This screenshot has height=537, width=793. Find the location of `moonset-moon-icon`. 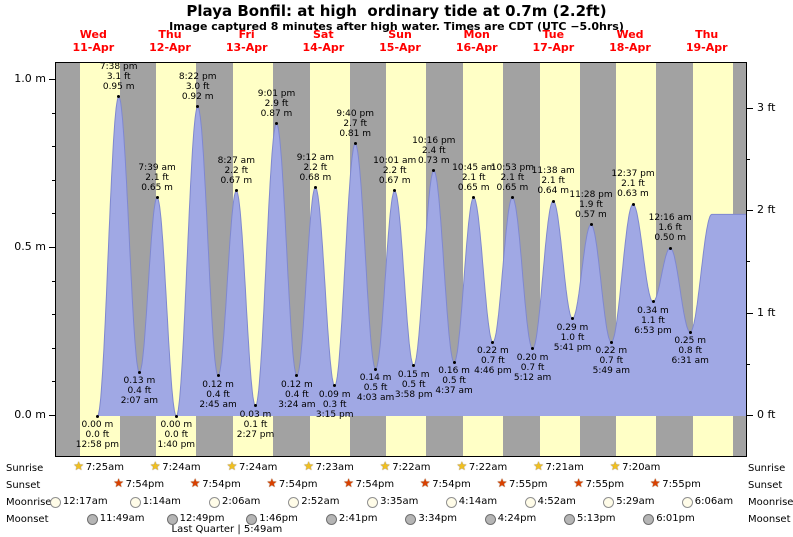

moonset-moon-icon is located at coordinates (92, 519).